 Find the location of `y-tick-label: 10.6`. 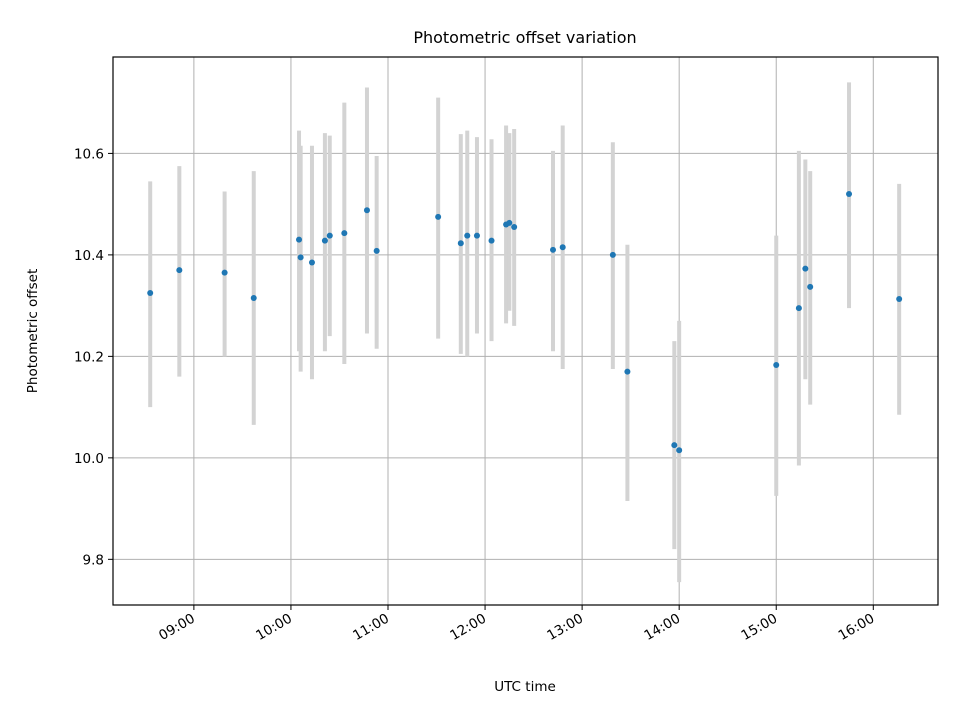

y-tick-label: 10.6 is located at coordinates (89, 154).